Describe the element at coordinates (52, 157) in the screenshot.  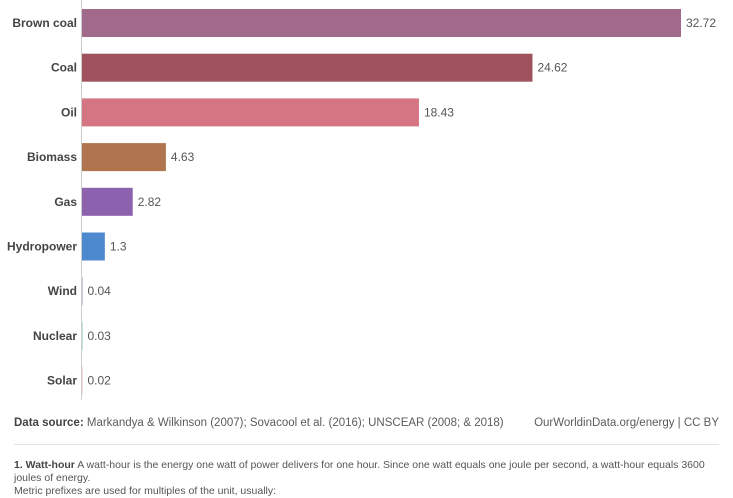
I see `category-label: Biomass` at that location.